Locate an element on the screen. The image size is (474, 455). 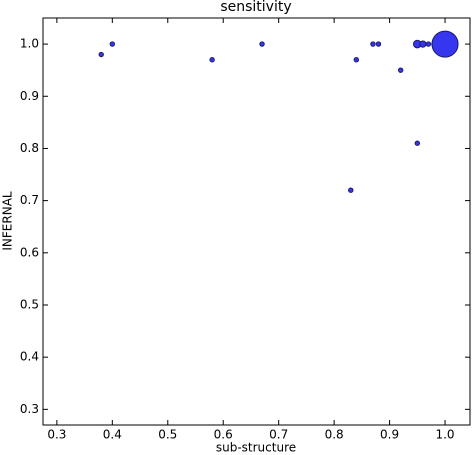
y-tick-label: 0.6 is located at coordinates (29, 252).